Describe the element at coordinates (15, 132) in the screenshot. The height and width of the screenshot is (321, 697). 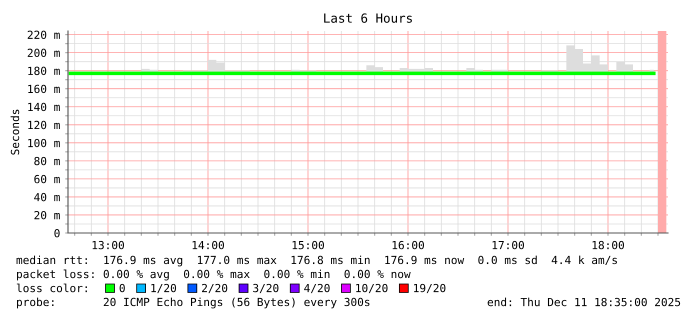
I see `y-axis-title: Seconds` at that location.